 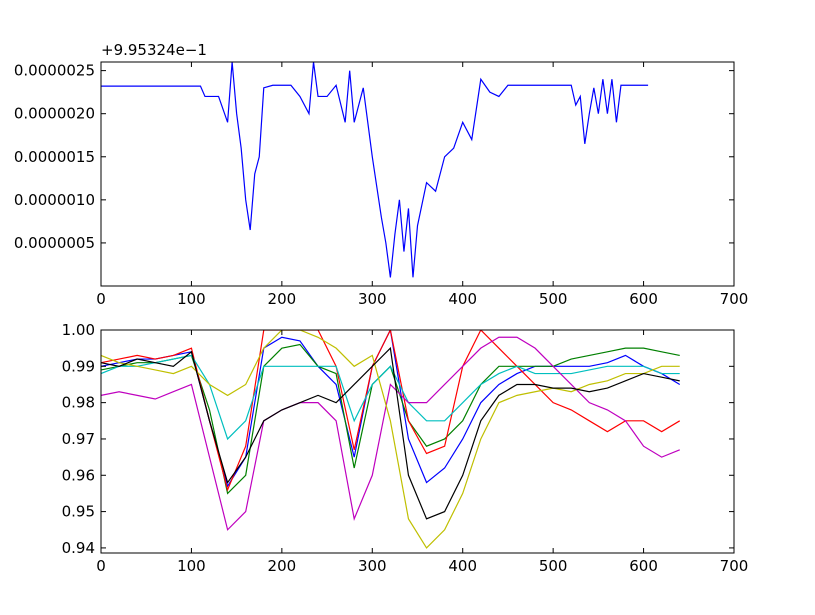 I want to click on offset-text: +9.95324e−1, so click(x=154, y=50).